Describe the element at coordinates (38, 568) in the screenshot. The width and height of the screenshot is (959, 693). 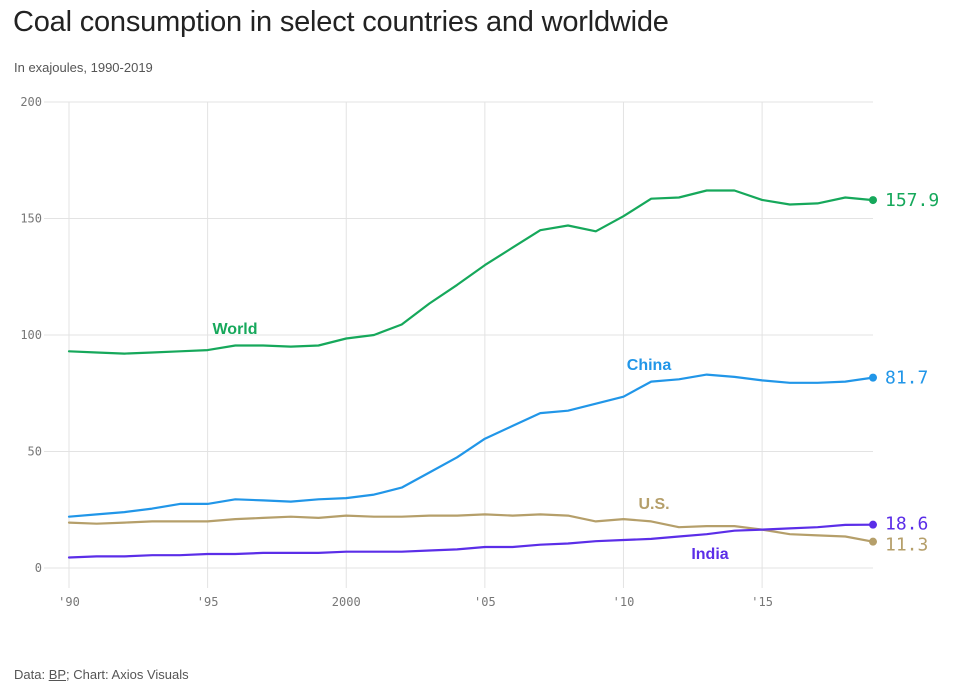
I see `y-tick-label: 0` at that location.